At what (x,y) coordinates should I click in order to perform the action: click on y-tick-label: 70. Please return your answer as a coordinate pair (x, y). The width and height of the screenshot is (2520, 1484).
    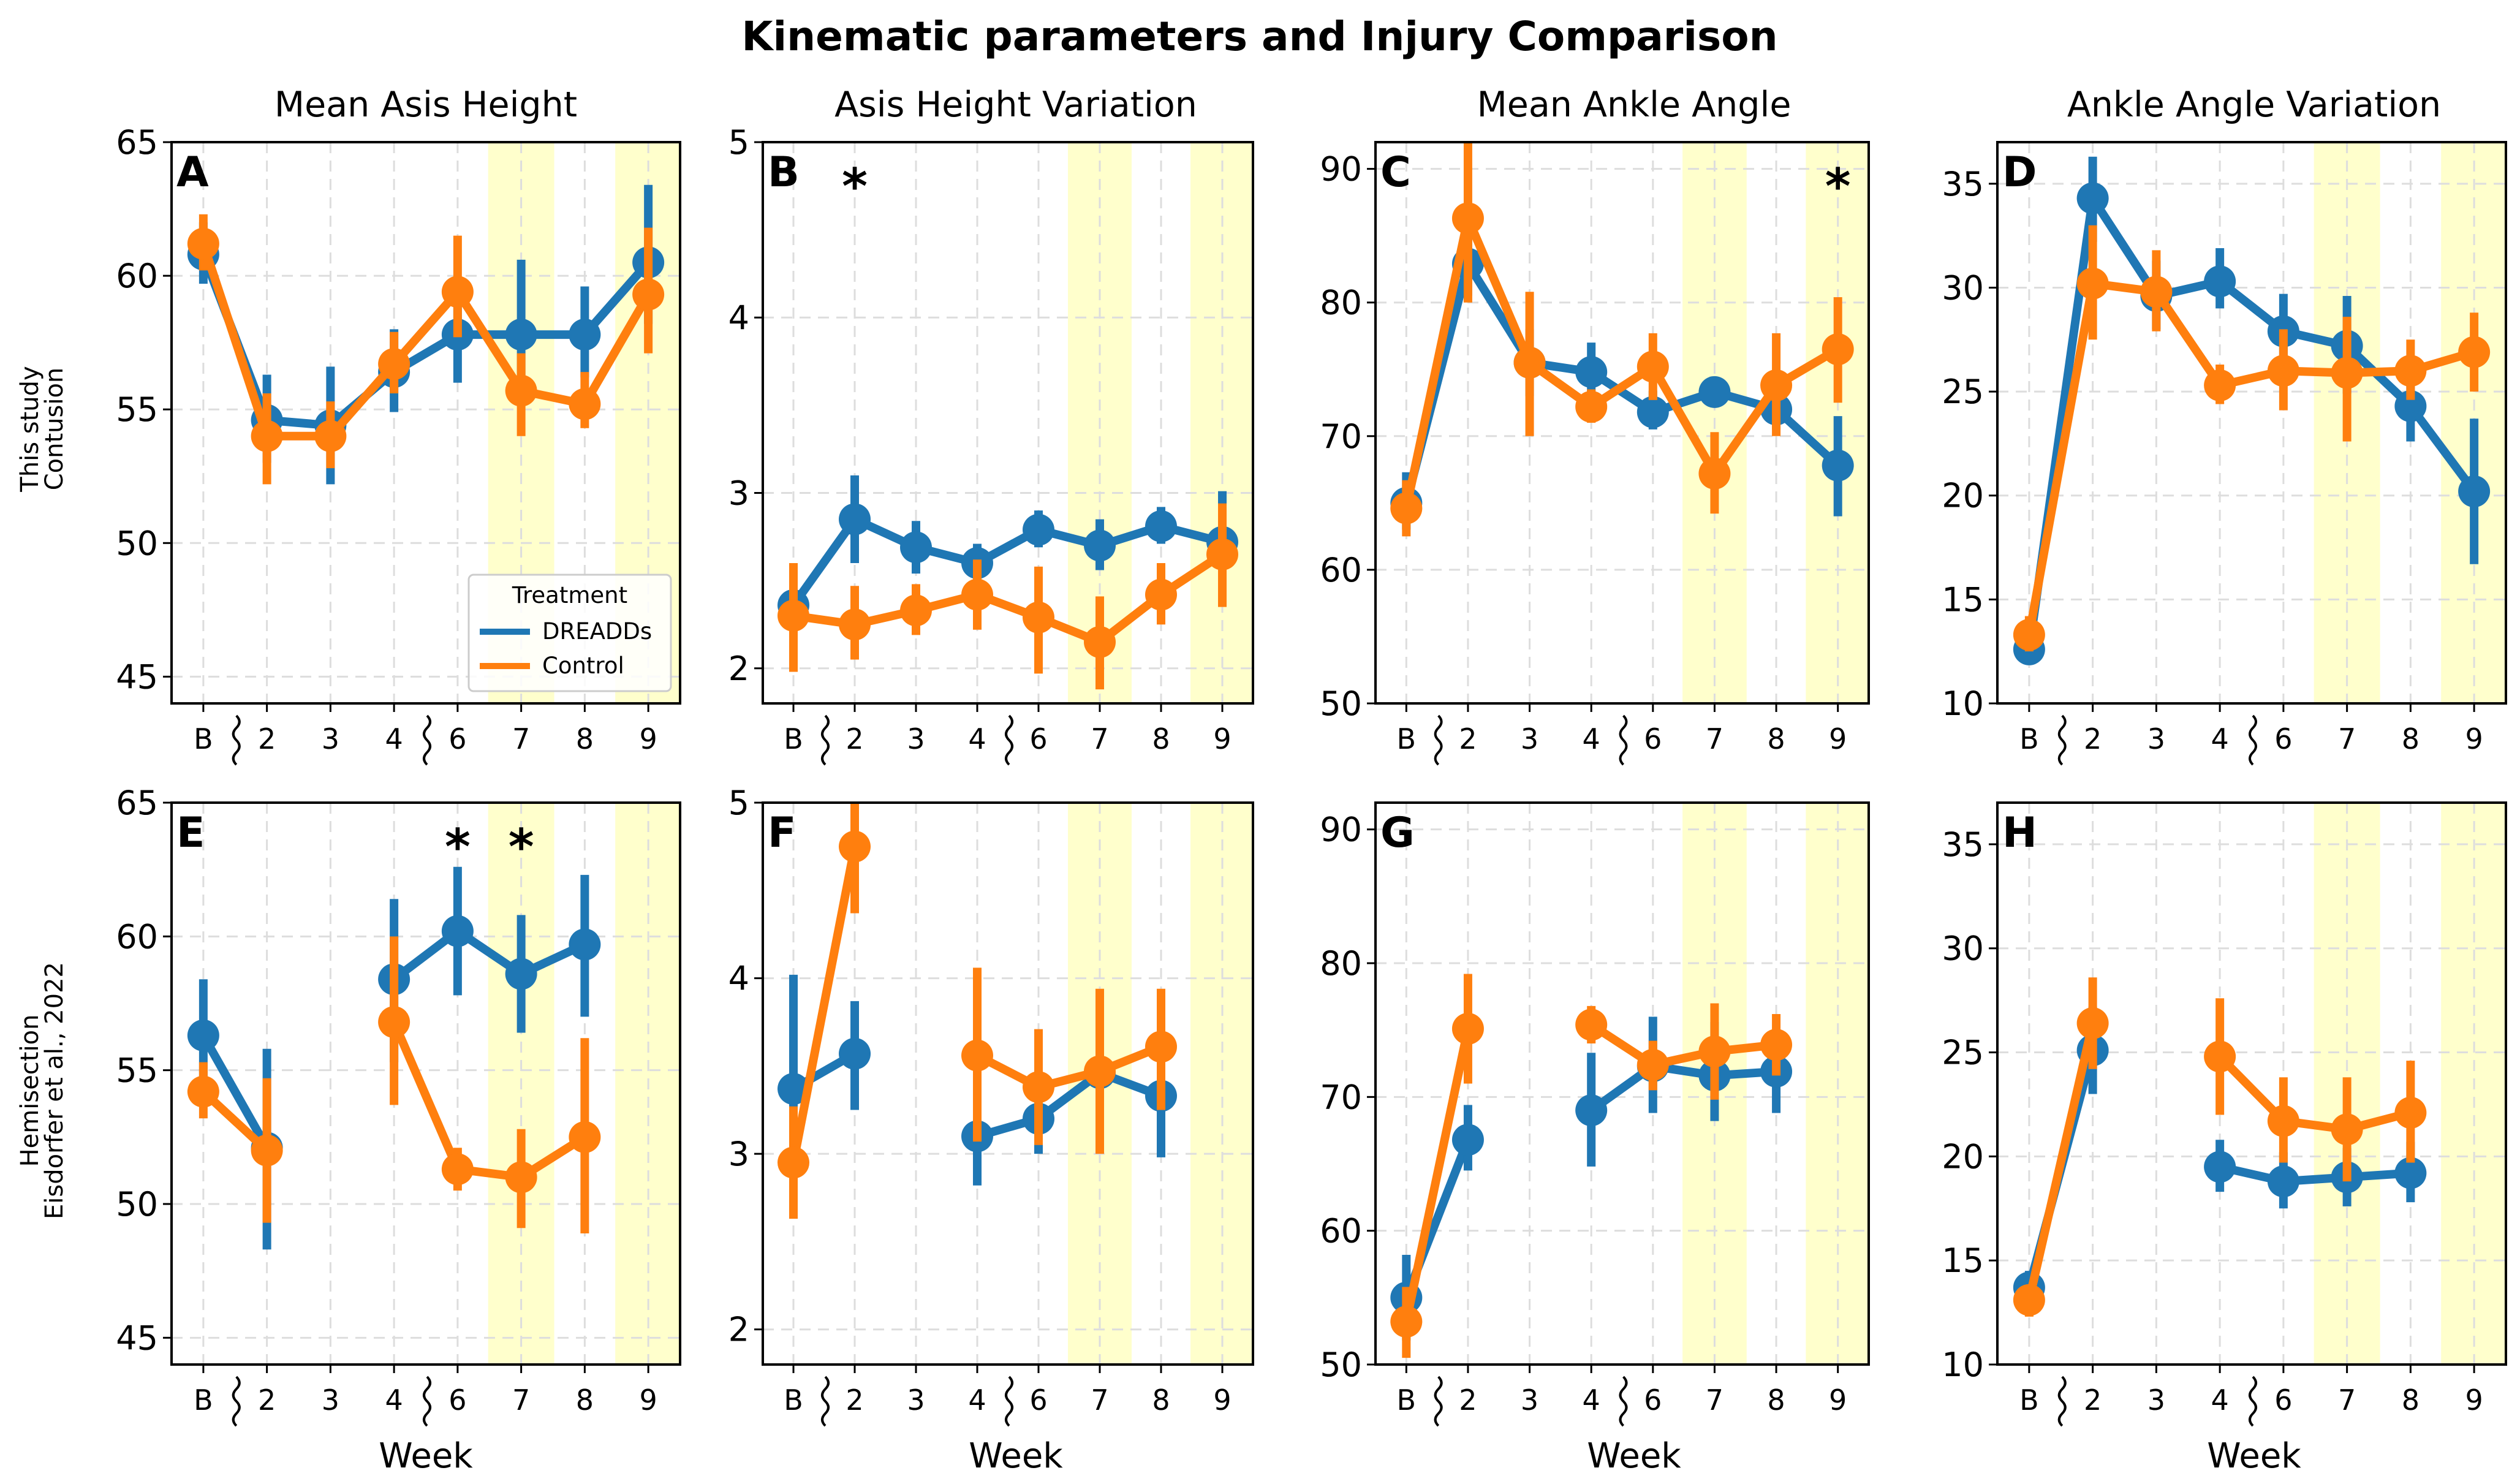
    Looking at the image, I should click on (1341, 1097).